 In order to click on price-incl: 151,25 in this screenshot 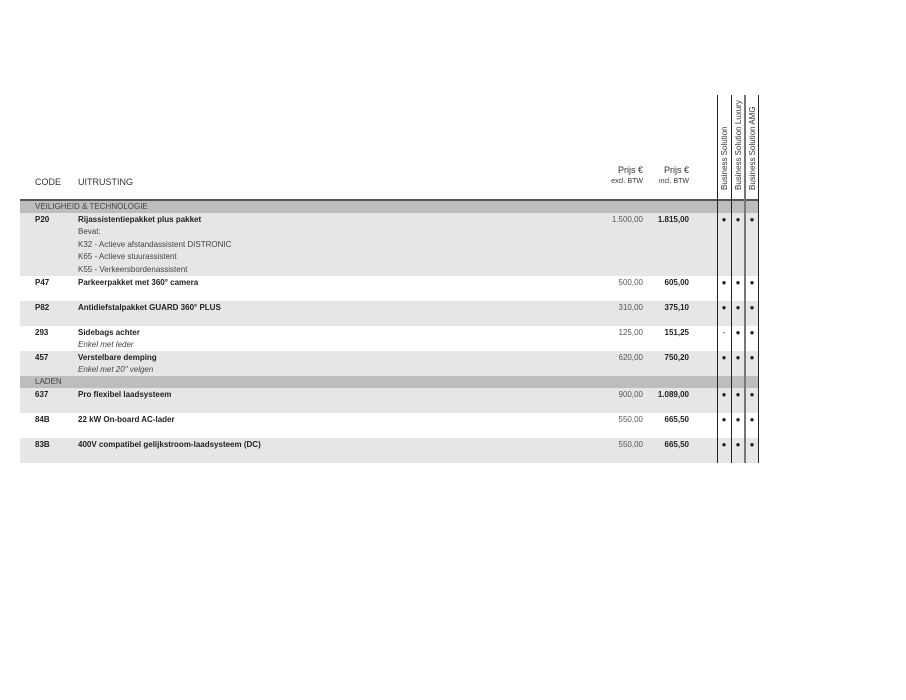, I will do `click(676, 332)`.